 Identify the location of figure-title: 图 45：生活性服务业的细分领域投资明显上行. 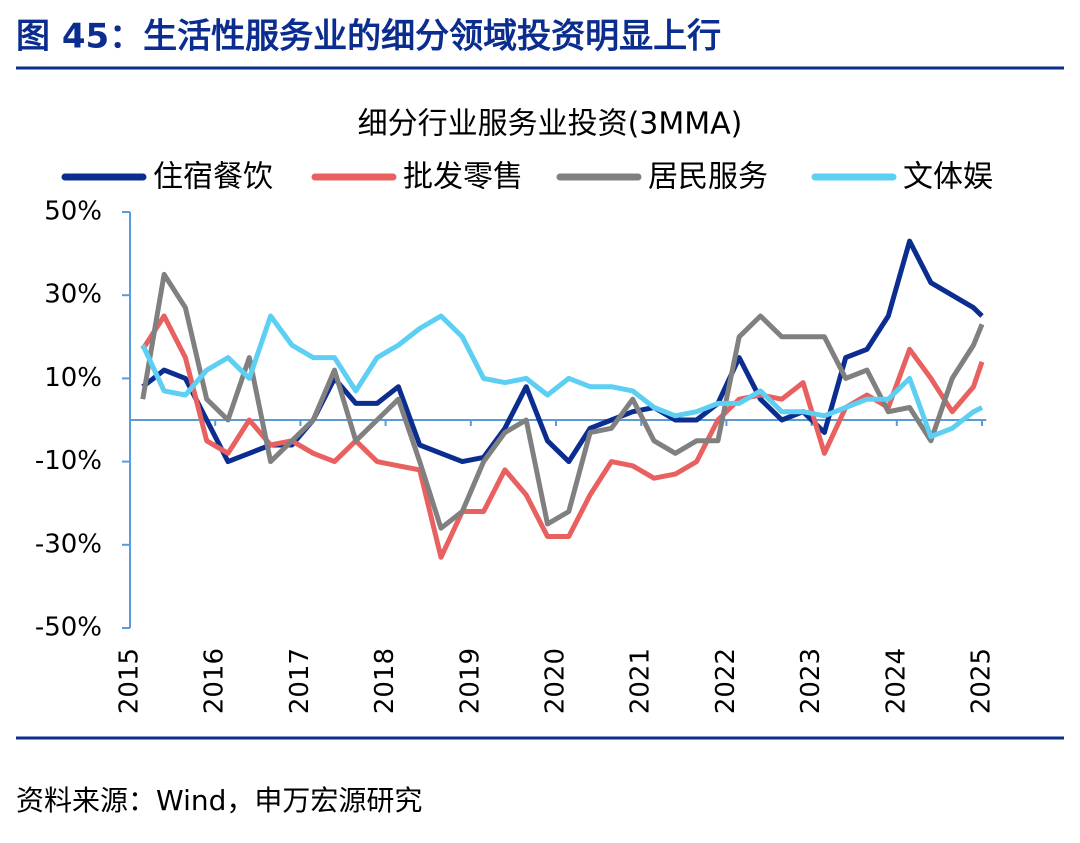
(368, 37).